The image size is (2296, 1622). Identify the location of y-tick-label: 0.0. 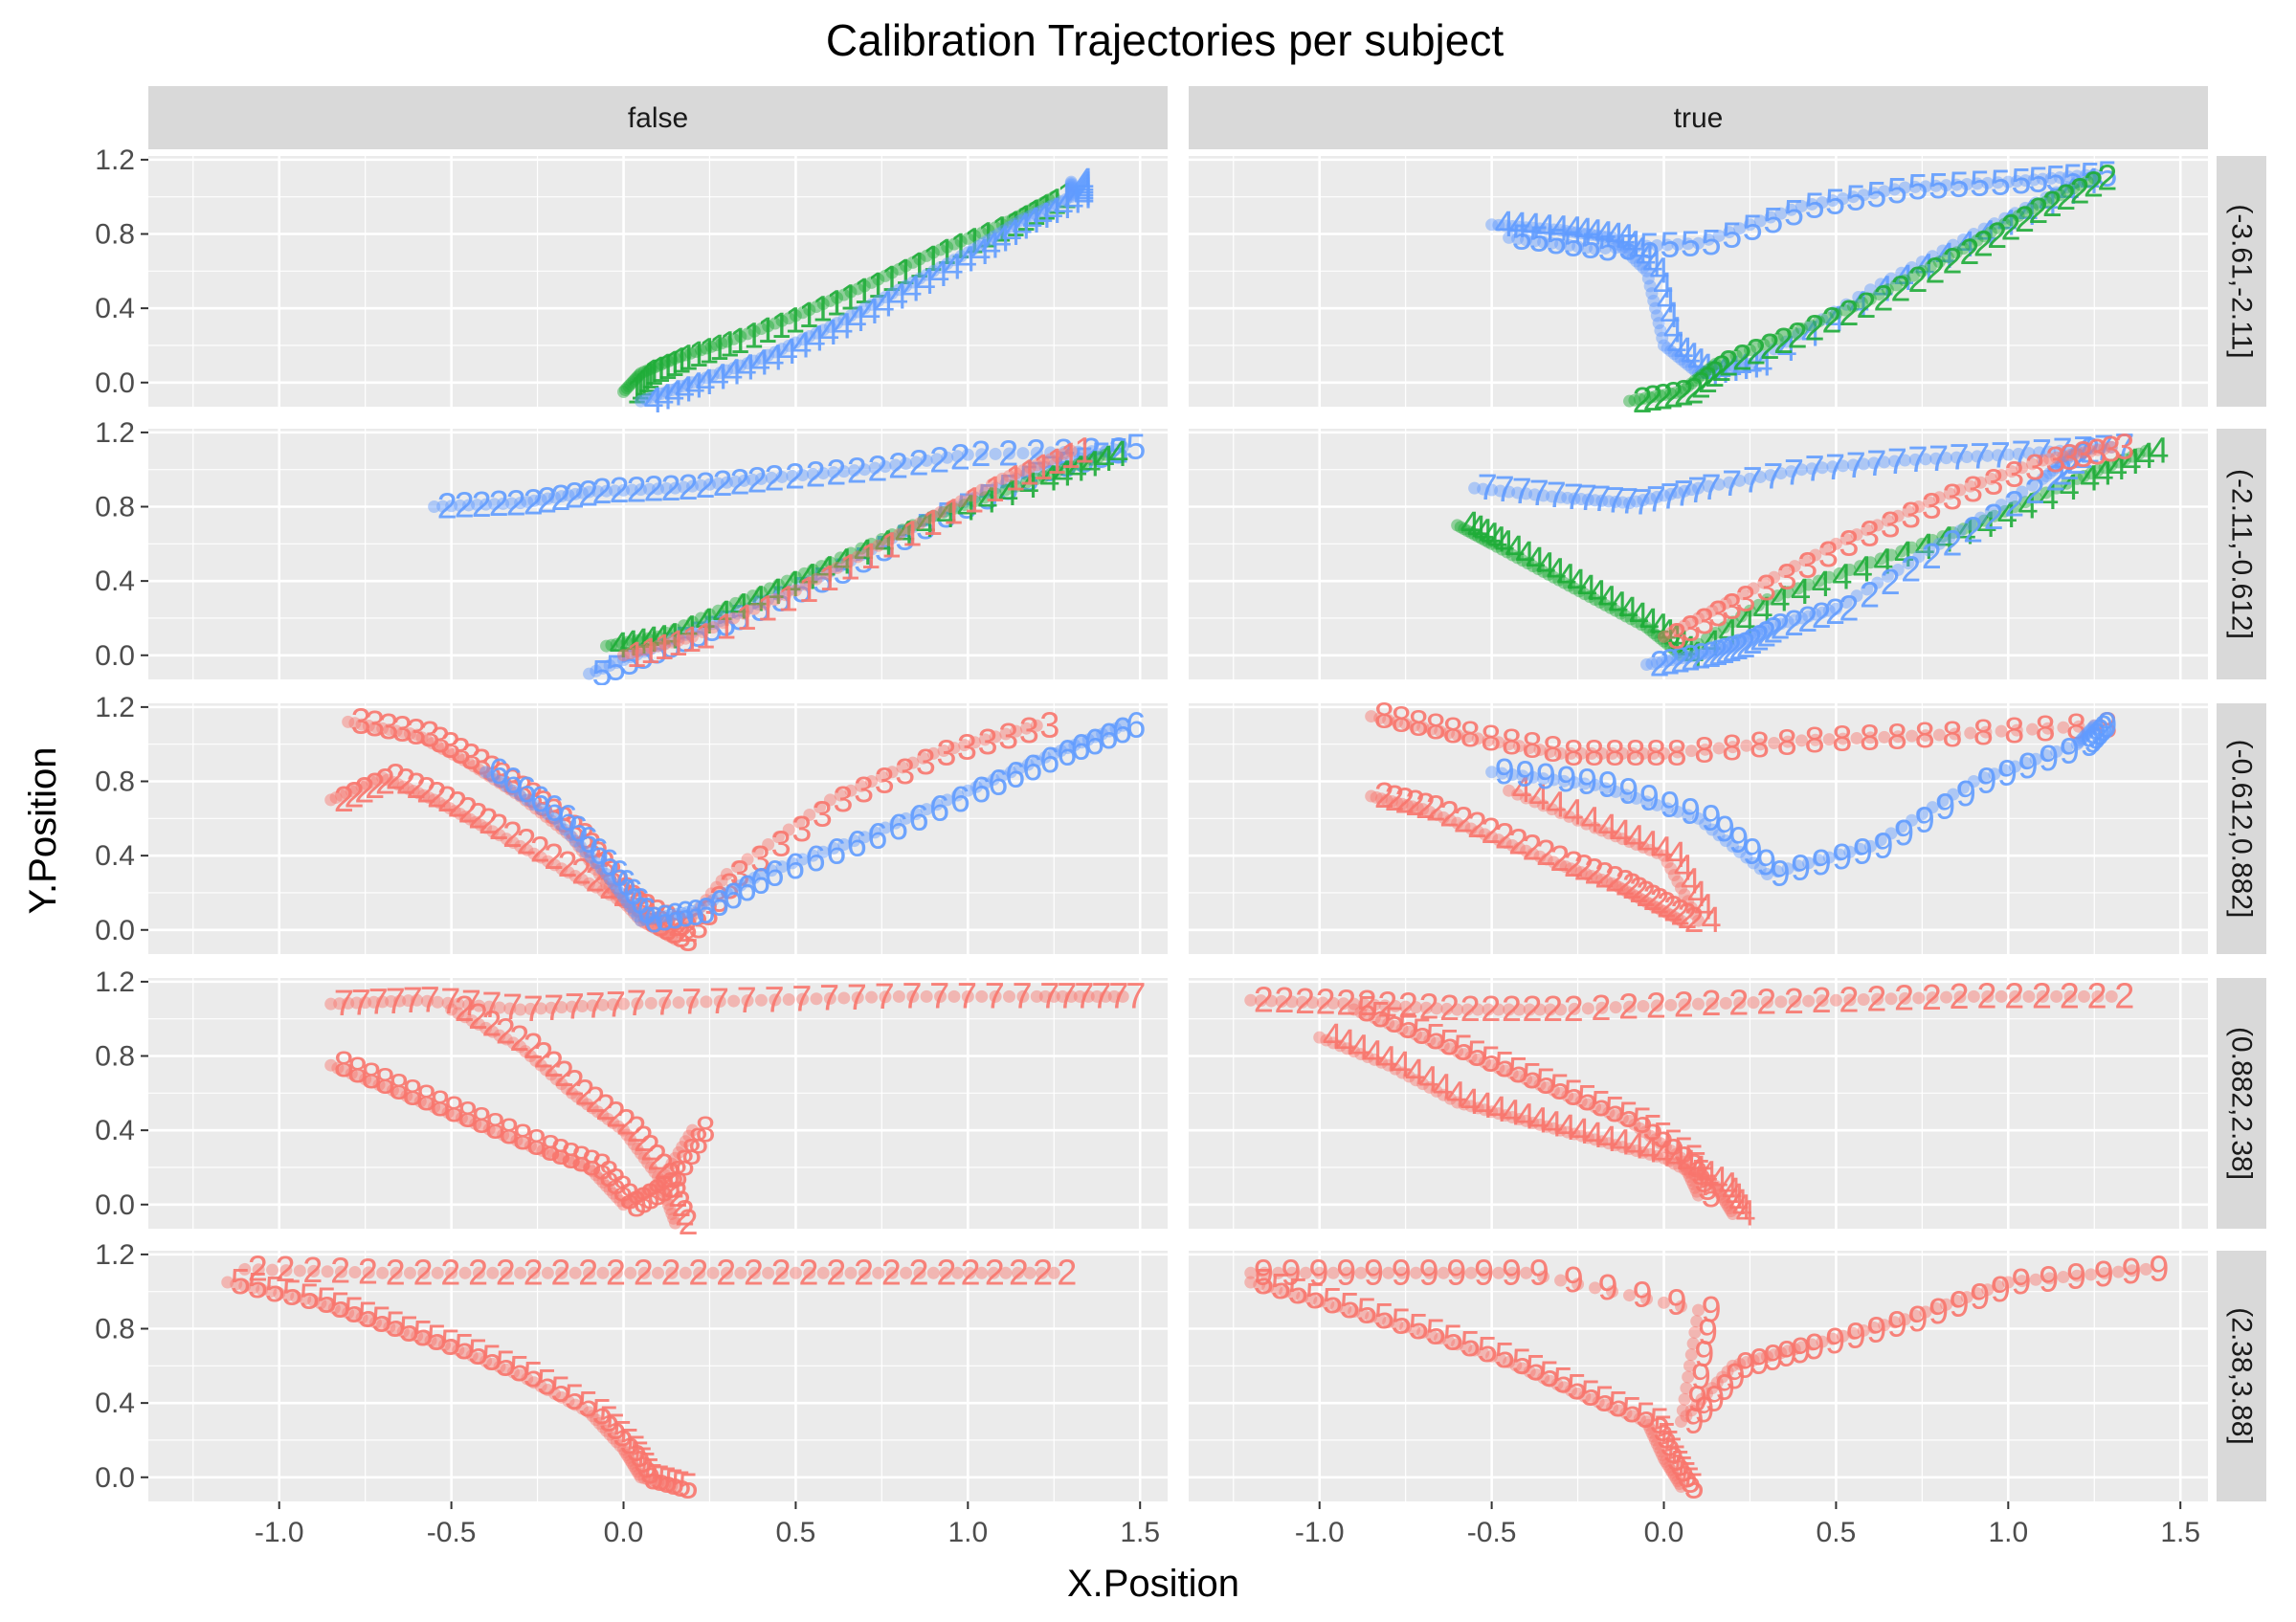
(115, 1478).